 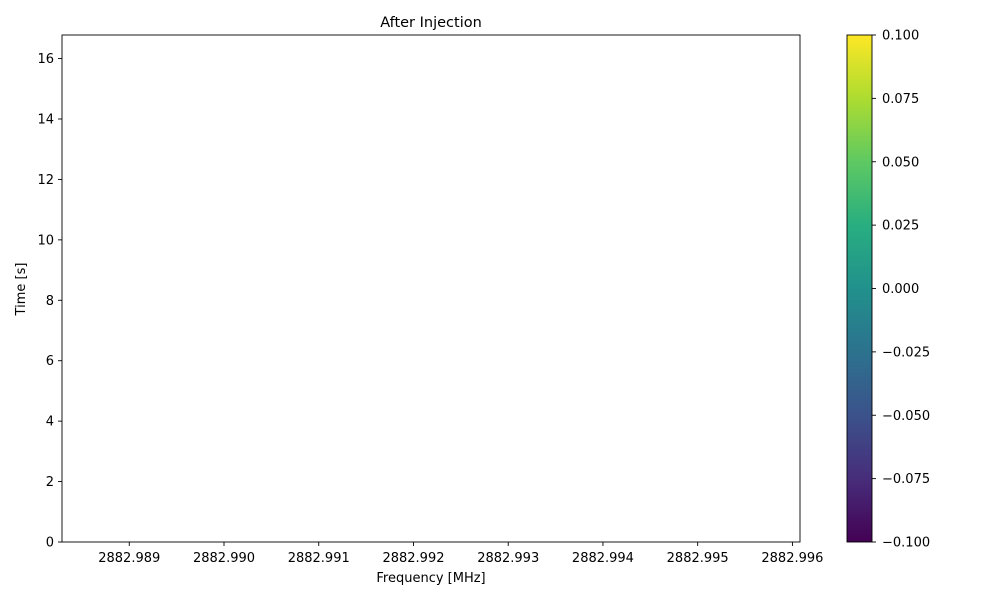 What do you see at coordinates (45, 119) in the screenshot?
I see `y-tick-label: 14` at bounding box center [45, 119].